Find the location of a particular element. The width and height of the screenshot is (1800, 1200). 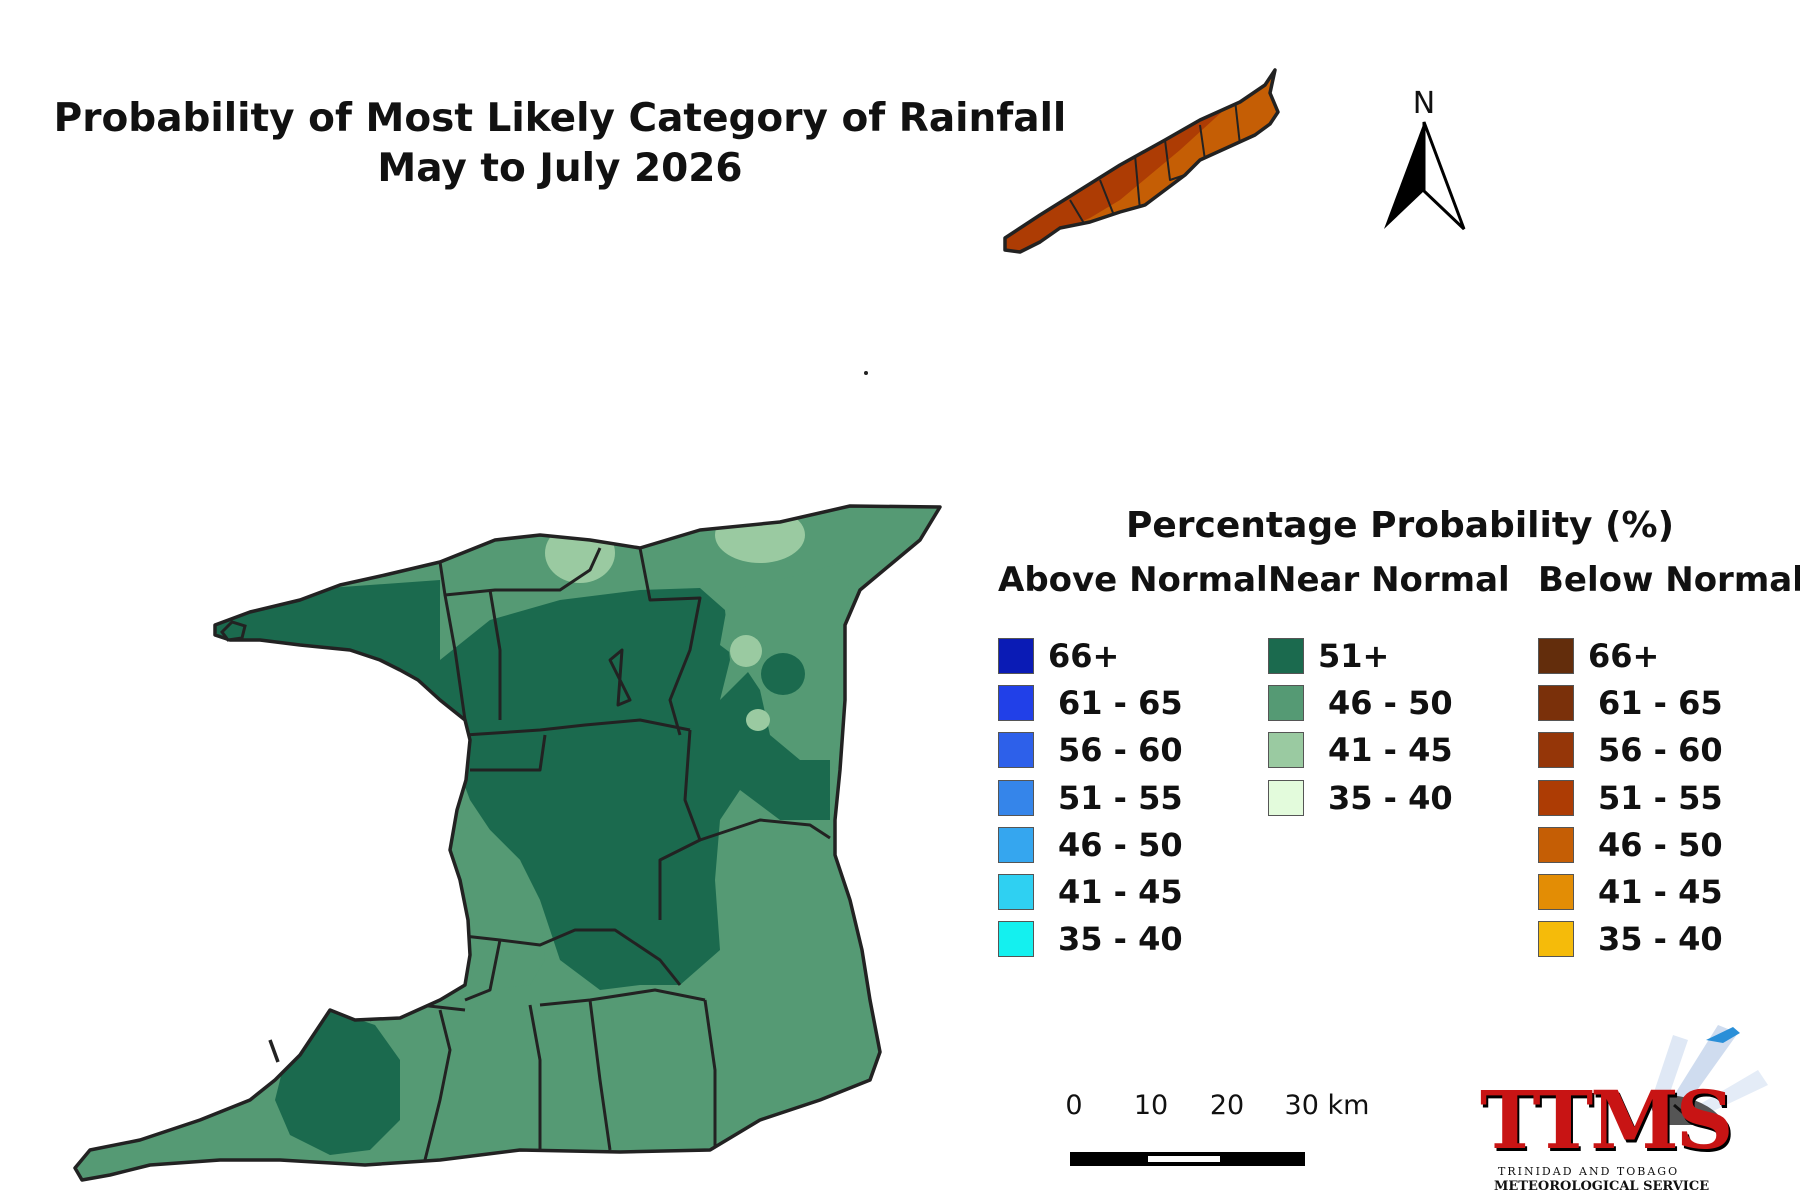

legend-column-near-normal: Near Normal 51+ 46 - 50 41 - 45 35 - 40 is located at coordinates (1389, 690).